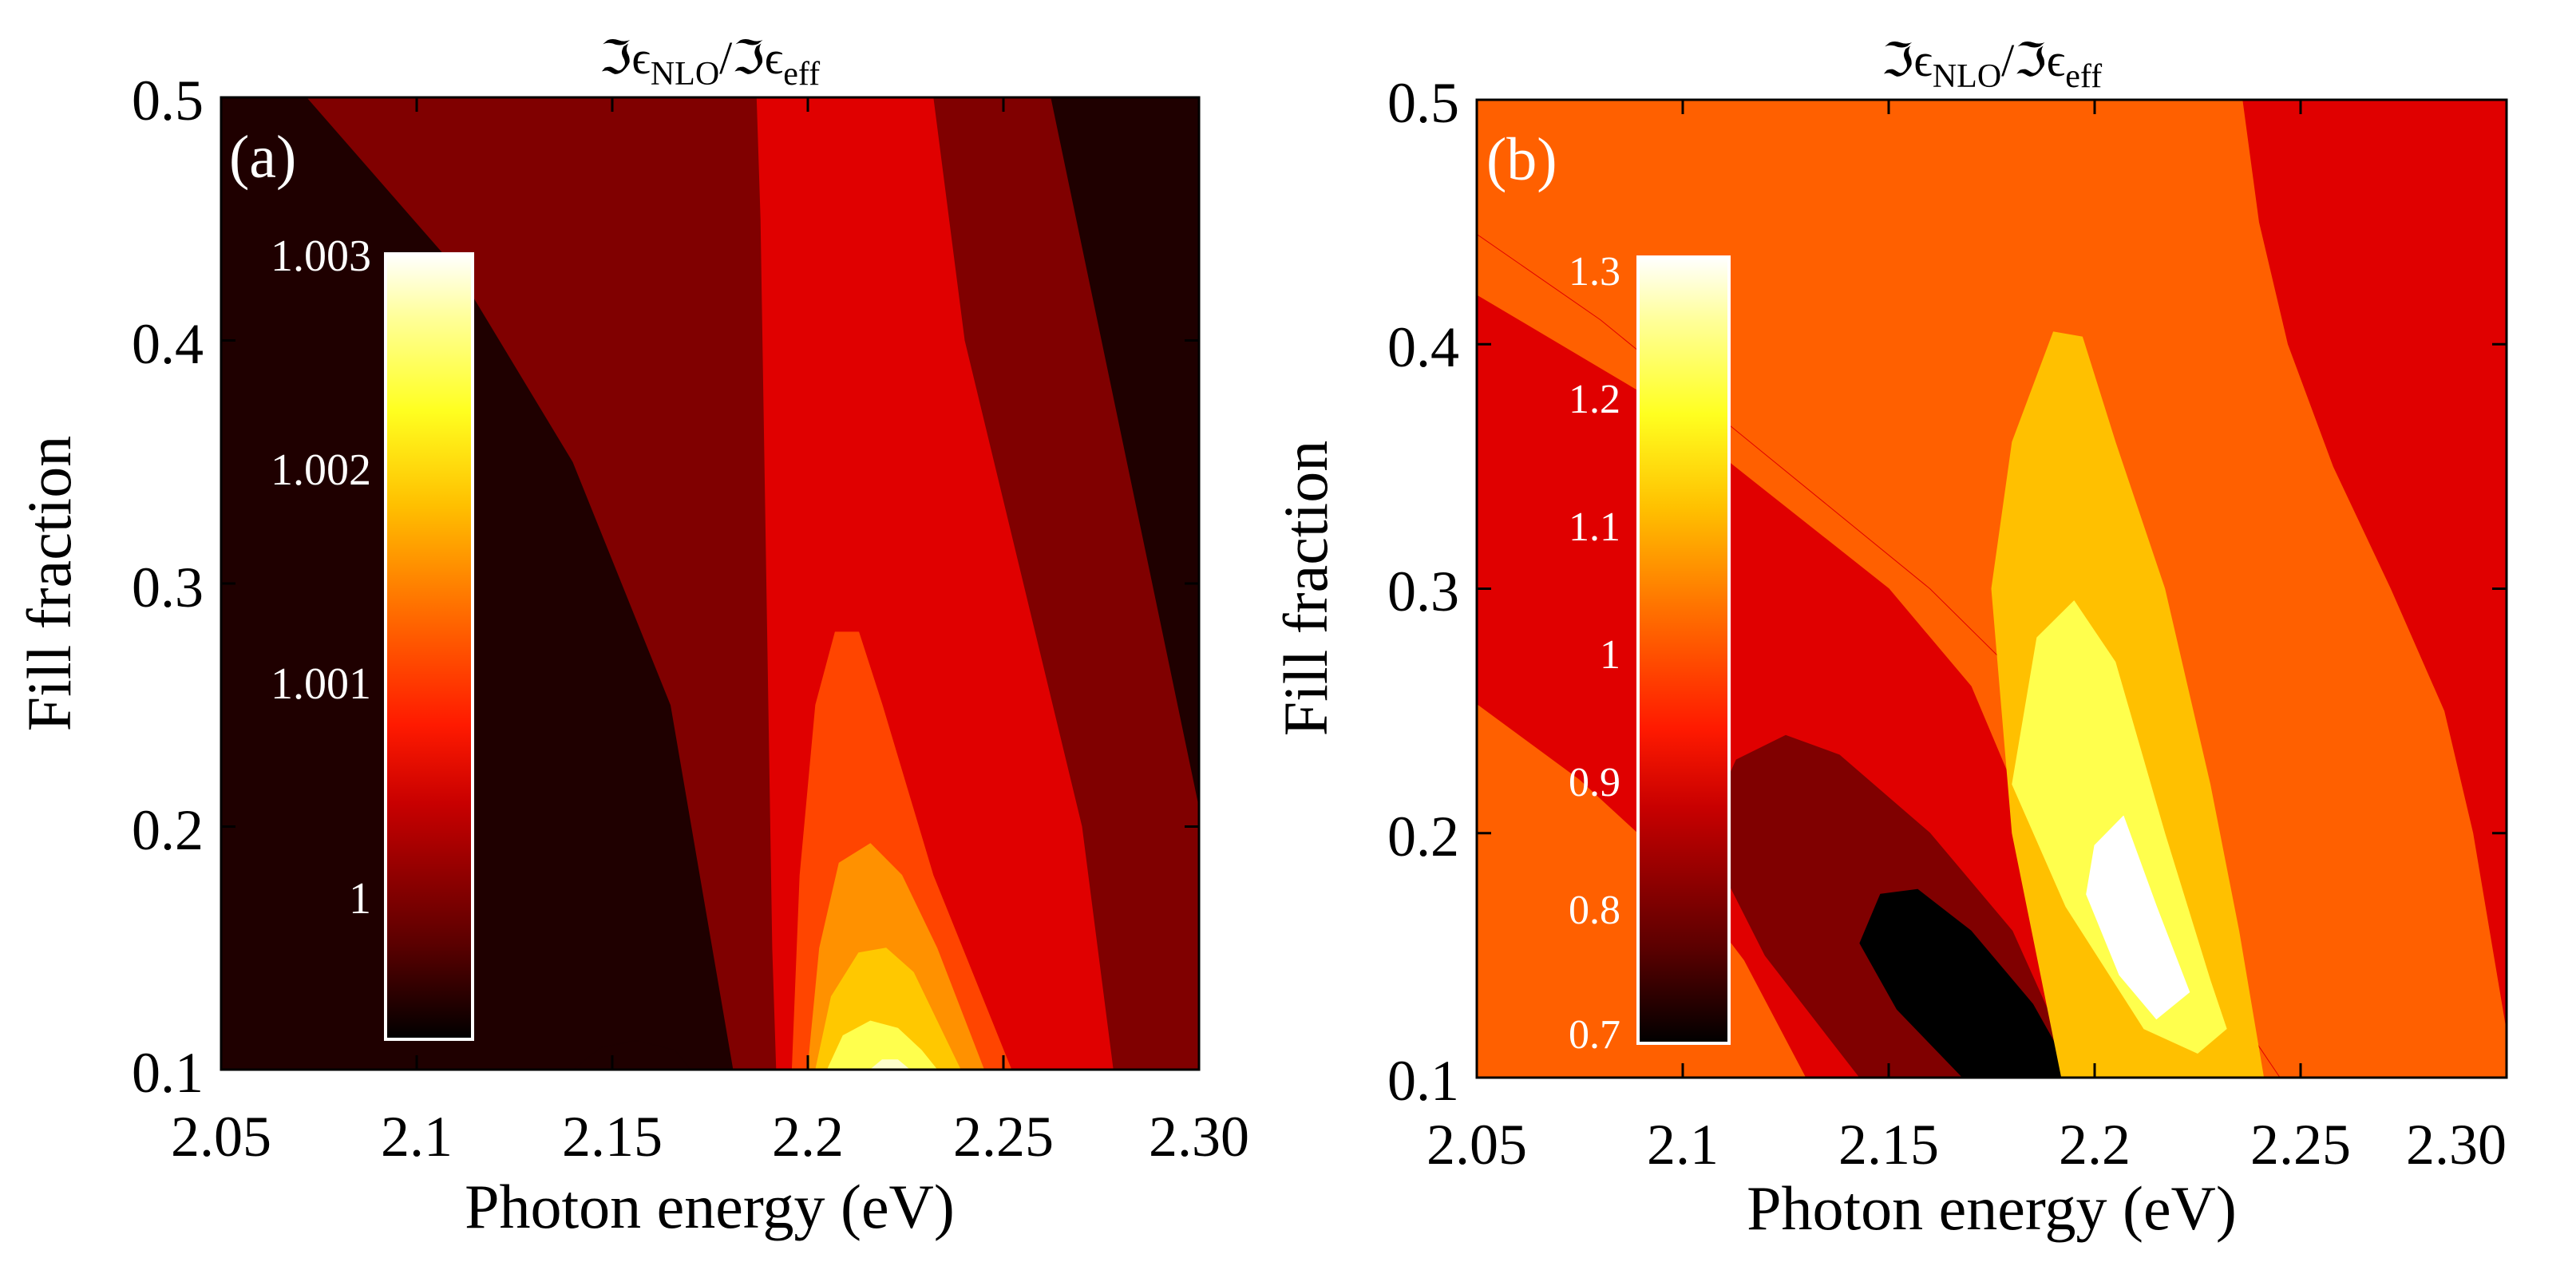  I want to click on panel-a-ytick-label: 0.3, so click(168, 587).